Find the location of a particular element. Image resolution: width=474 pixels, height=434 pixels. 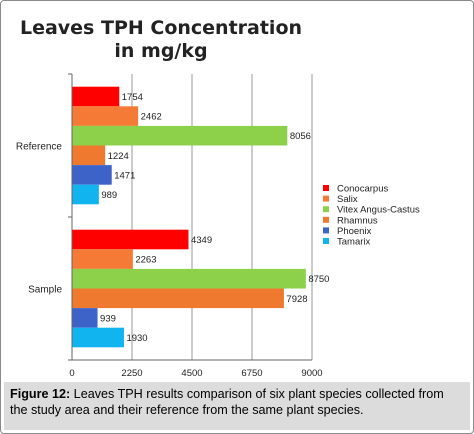

legend-label: Conocarpus is located at coordinates (362, 189).